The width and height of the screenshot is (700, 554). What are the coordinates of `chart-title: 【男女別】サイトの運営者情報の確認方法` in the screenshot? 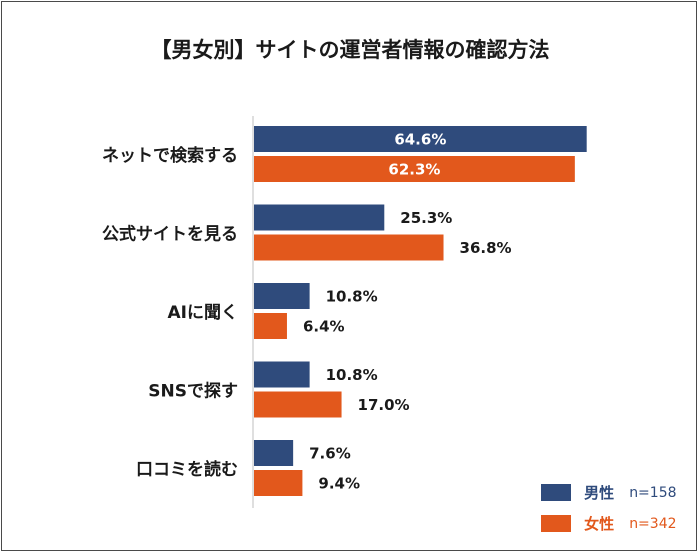 It's located at (350, 50).